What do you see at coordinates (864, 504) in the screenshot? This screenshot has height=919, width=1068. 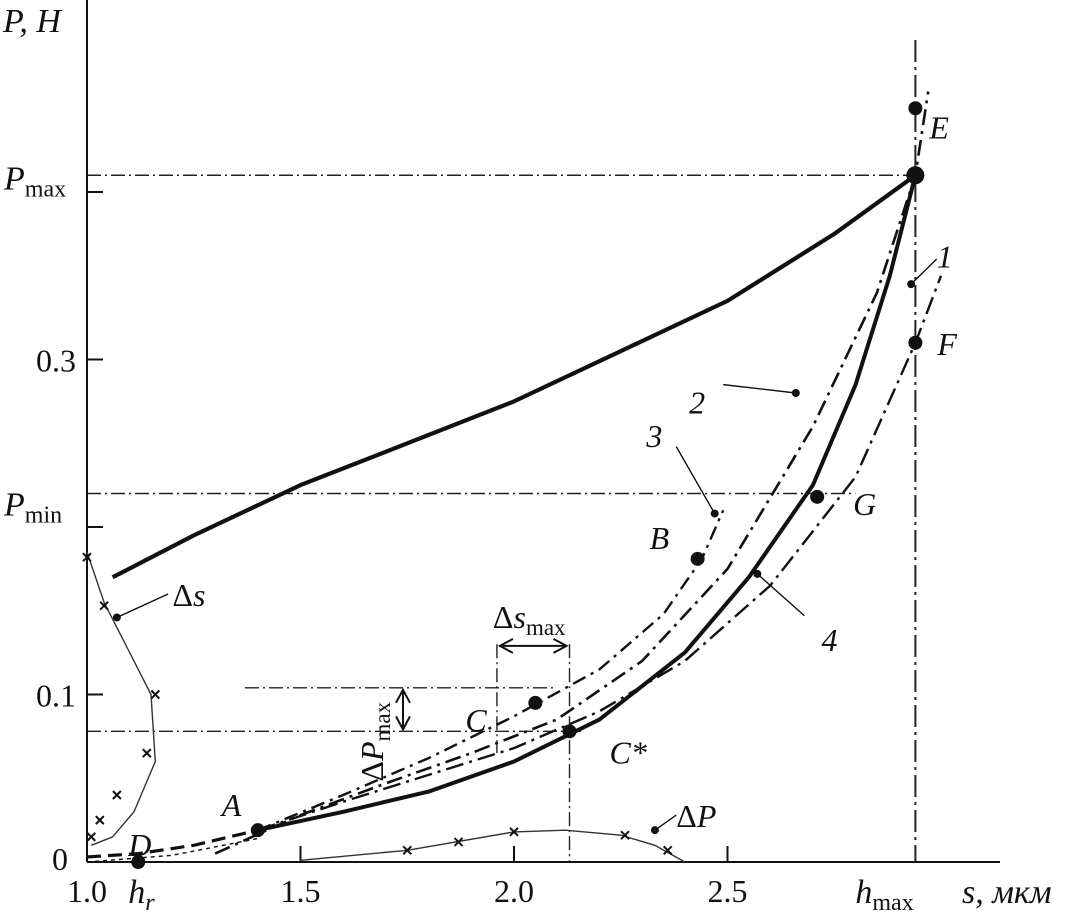 I see `point-g-label: G` at bounding box center [864, 504].